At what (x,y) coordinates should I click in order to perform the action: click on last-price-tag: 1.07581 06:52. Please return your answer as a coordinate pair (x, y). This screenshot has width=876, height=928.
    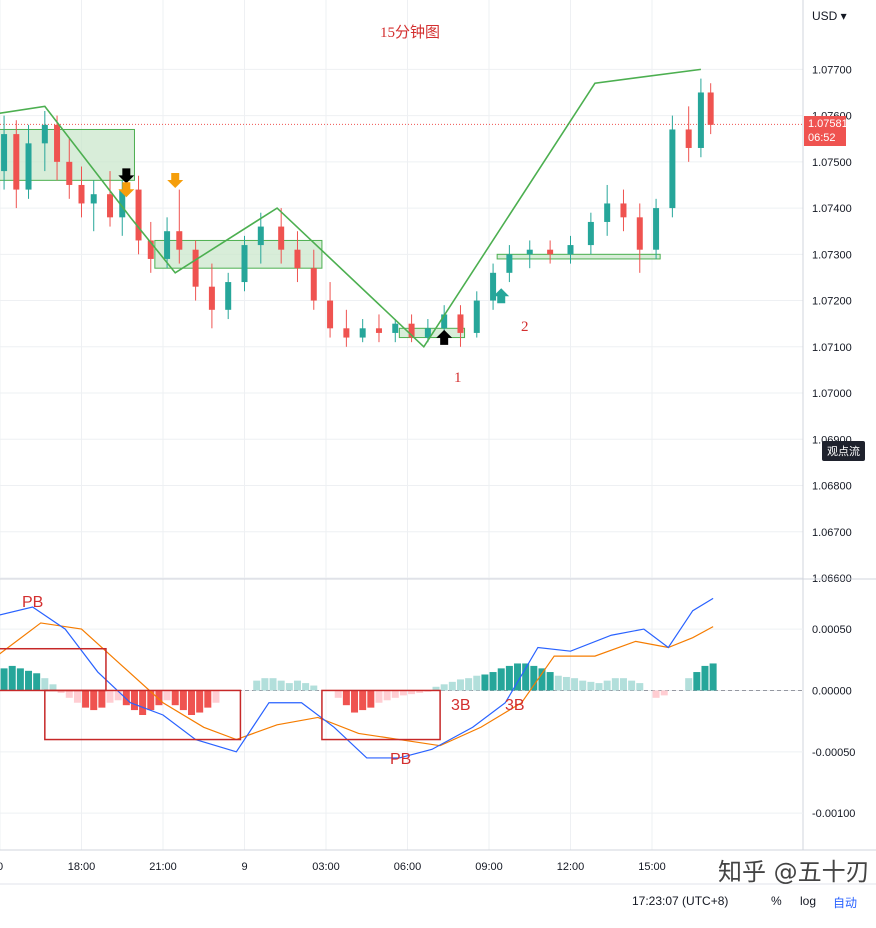
    Looking at the image, I should click on (826, 131).